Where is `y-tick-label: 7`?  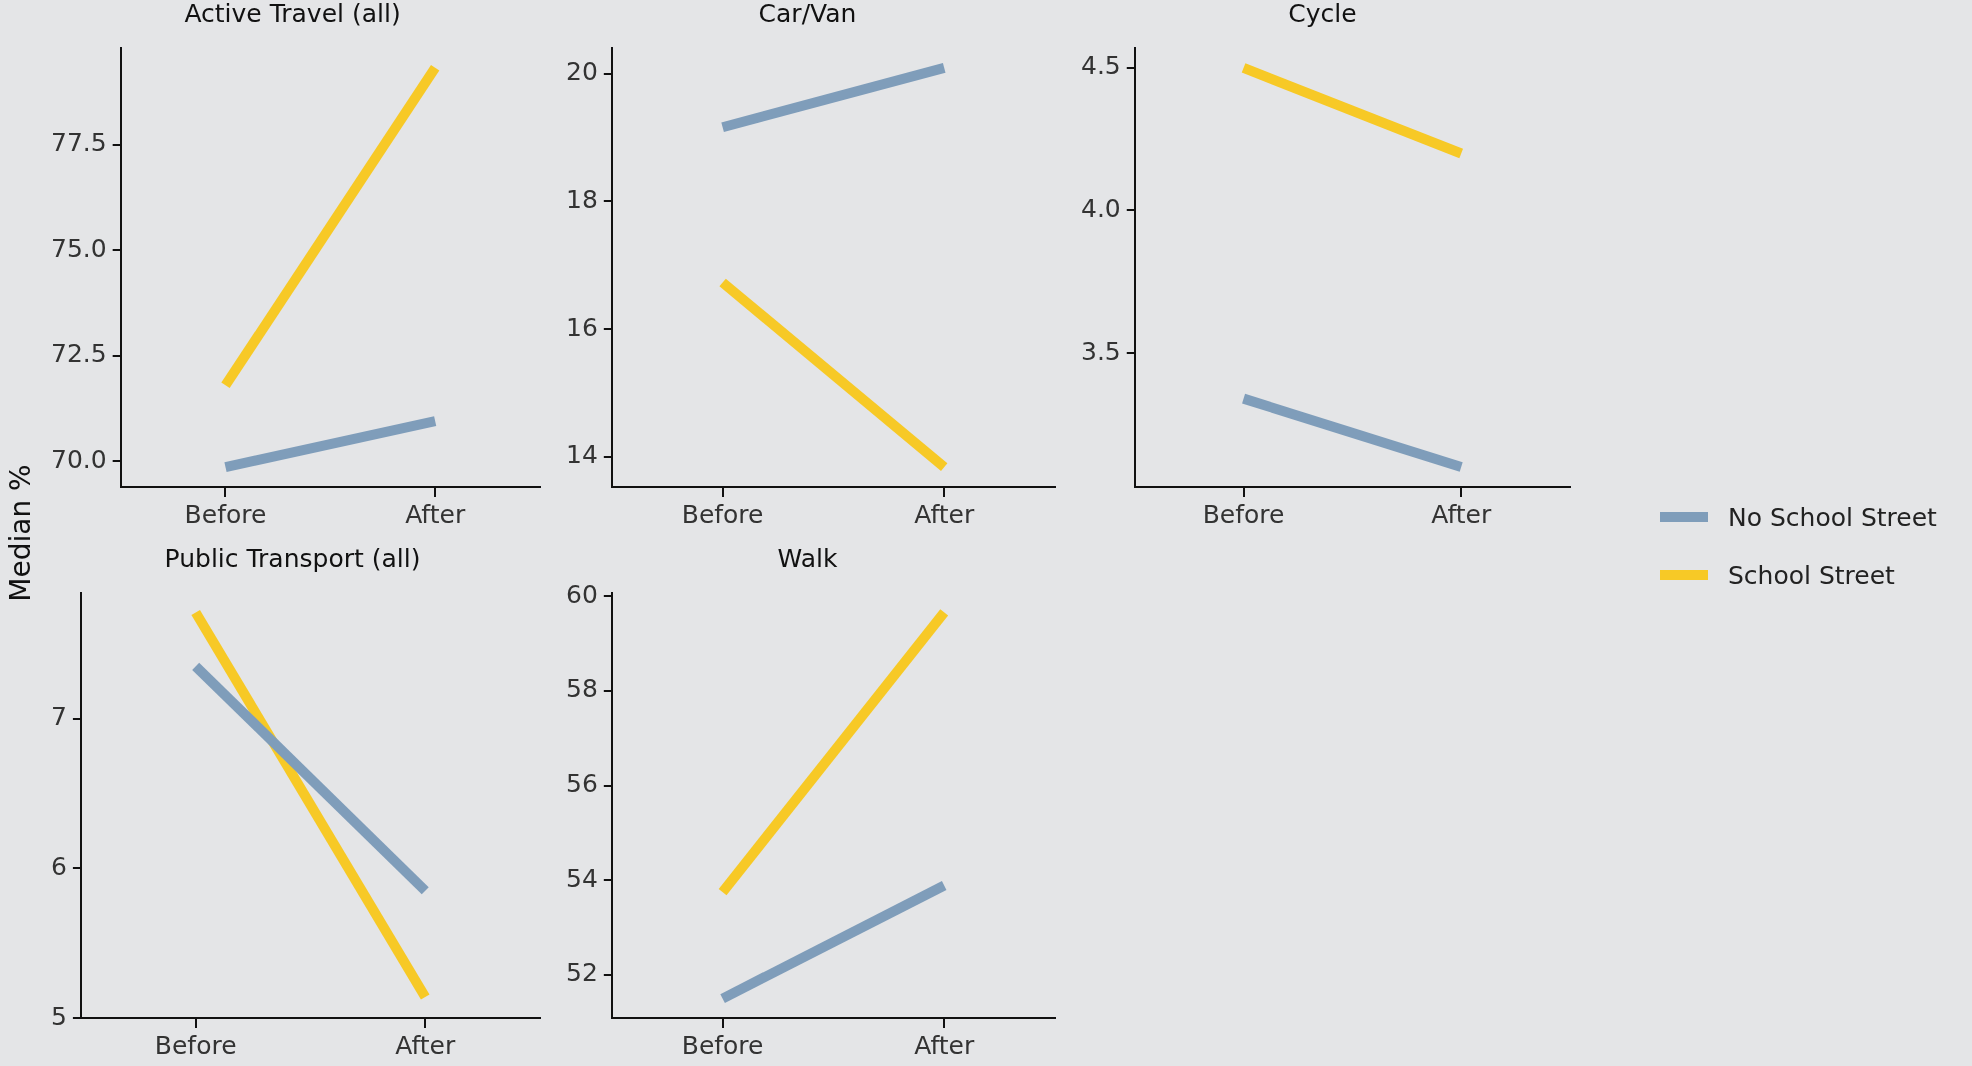 y-tick-label: 7 is located at coordinates (59, 717).